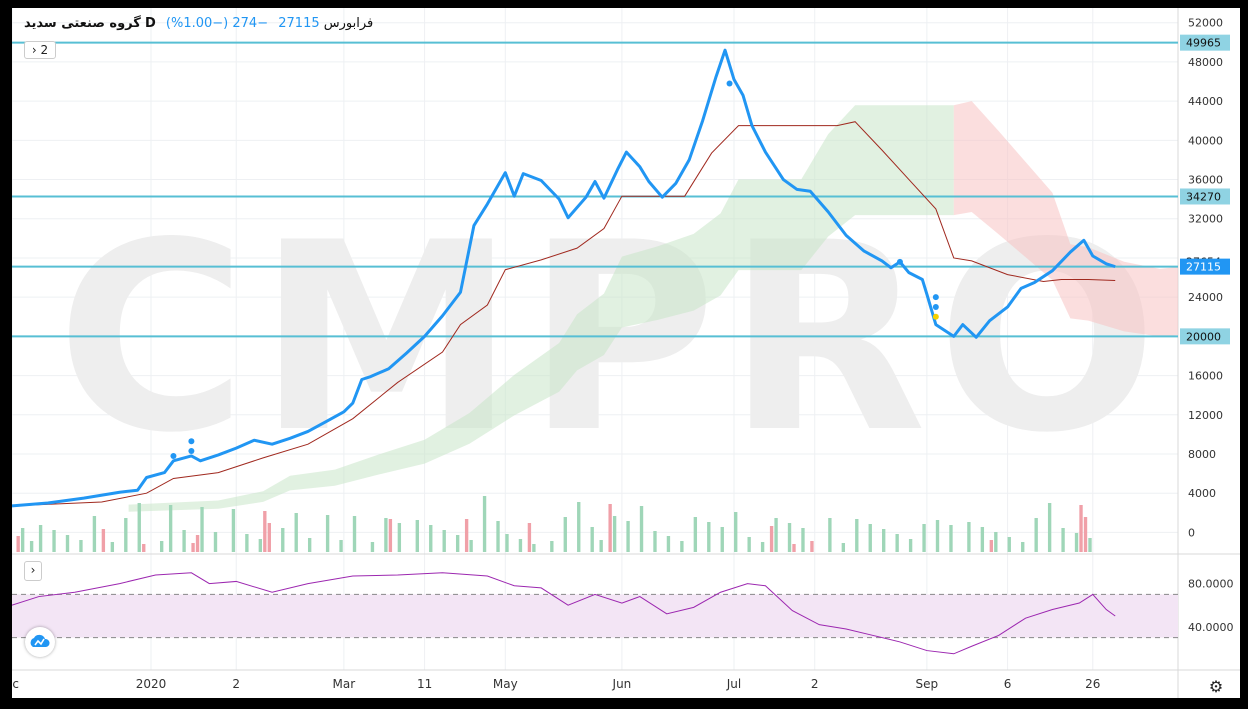 Image resolution: width=1248 pixels, height=709 pixels. What do you see at coordinates (82, 23) in the screenshot?
I see `symbol-name: گروه صنعتی سدید` at bounding box center [82, 23].